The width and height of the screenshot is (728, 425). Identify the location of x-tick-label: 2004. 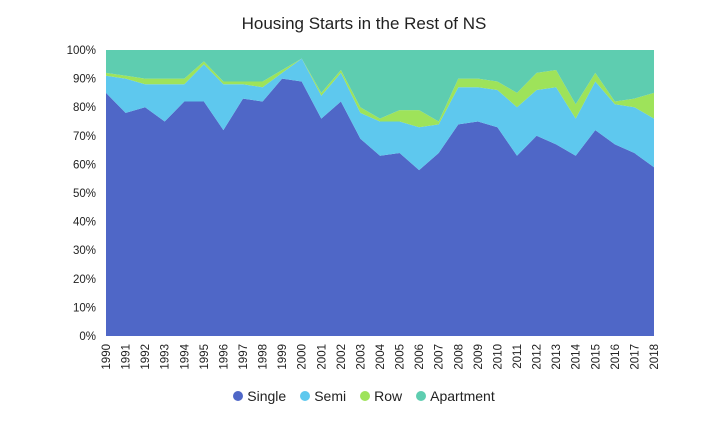
(381, 356).